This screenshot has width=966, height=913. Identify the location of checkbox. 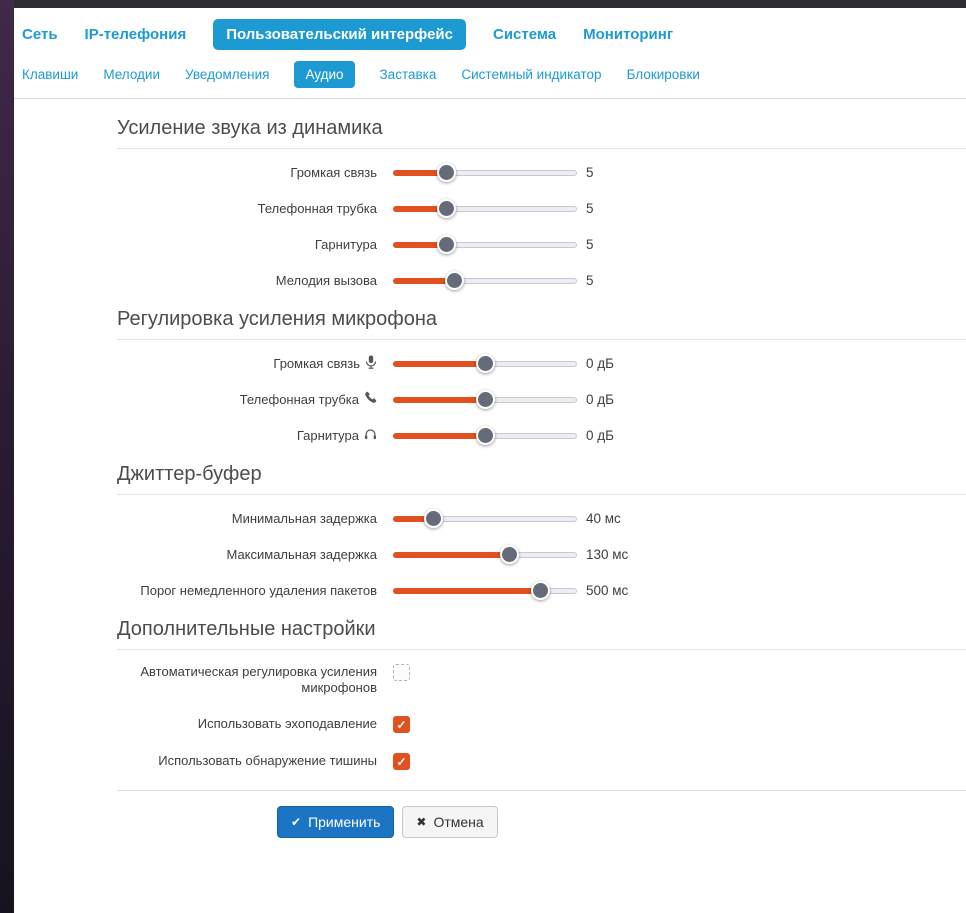
(401, 672).